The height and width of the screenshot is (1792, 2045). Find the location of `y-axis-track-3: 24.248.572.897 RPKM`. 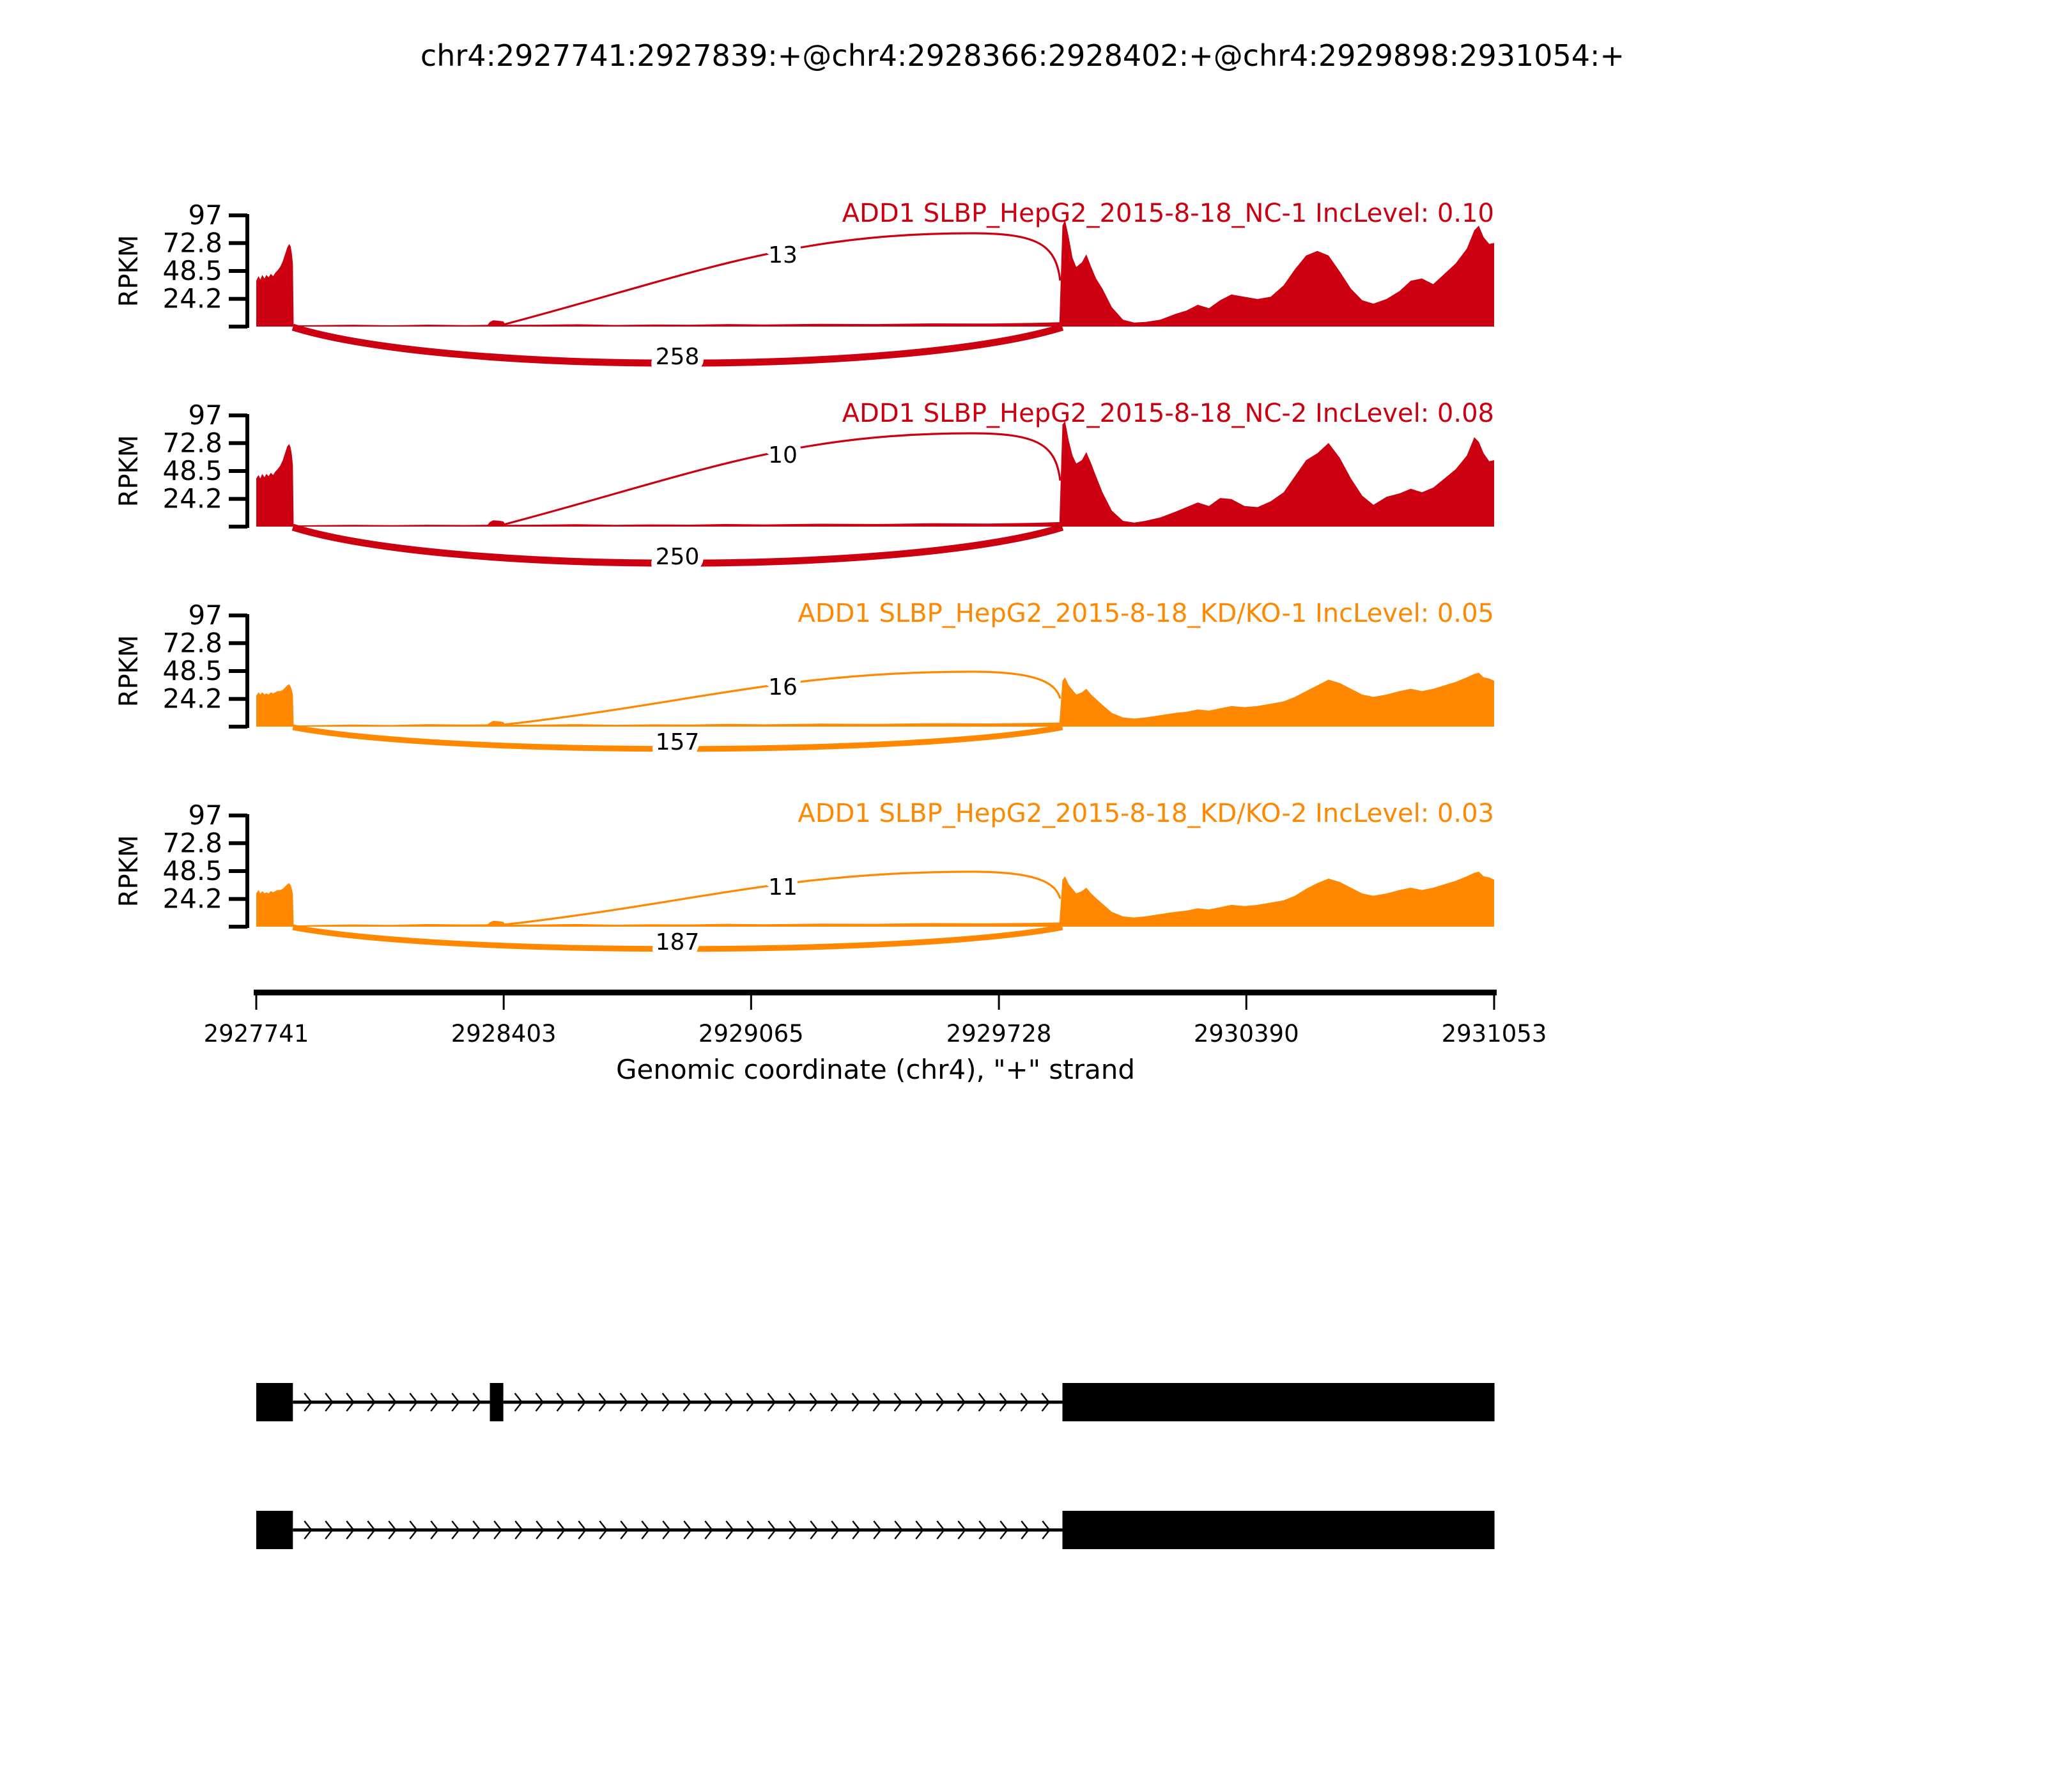

y-axis-track-3: 24.248.572.897 RPKM is located at coordinates (181, 664).